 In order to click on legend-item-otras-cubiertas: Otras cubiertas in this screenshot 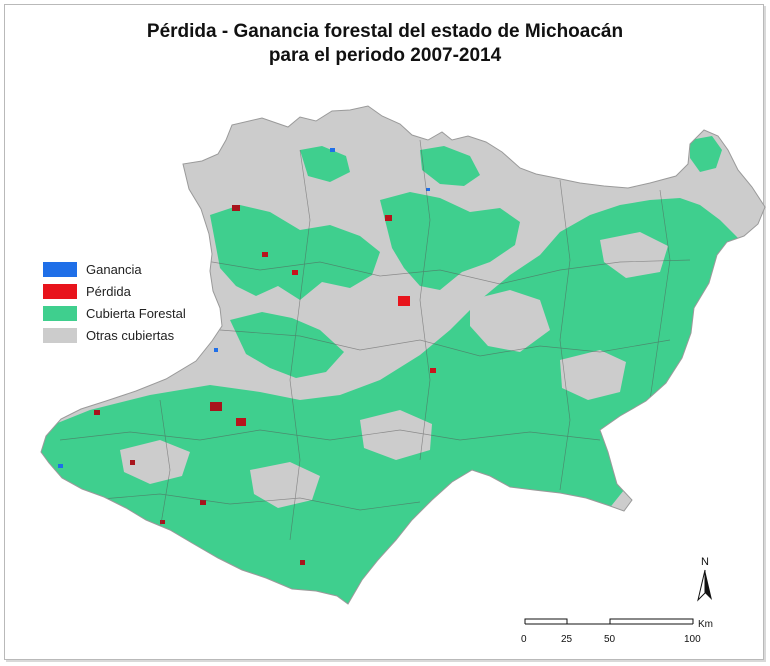, I will do `click(114, 335)`.